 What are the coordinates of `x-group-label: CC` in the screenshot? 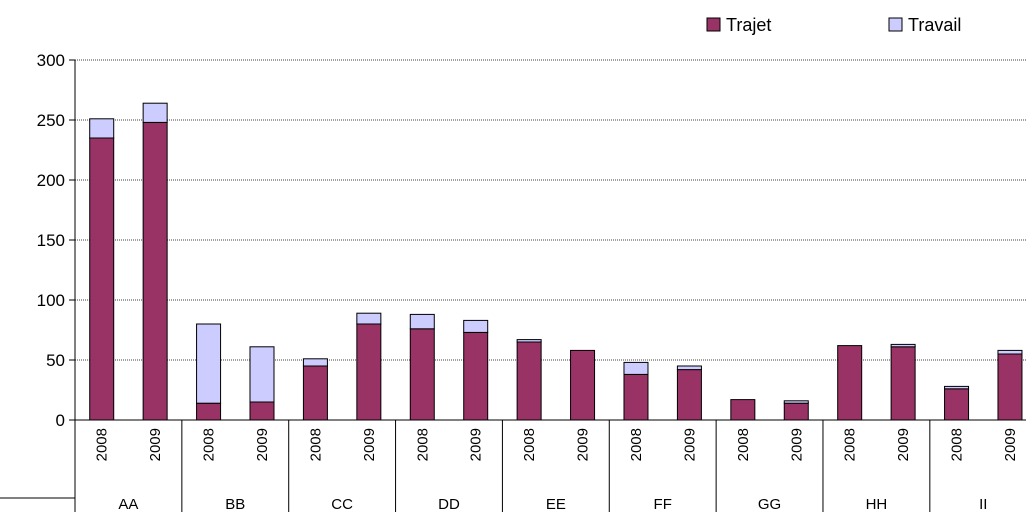 It's located at (342, 504).